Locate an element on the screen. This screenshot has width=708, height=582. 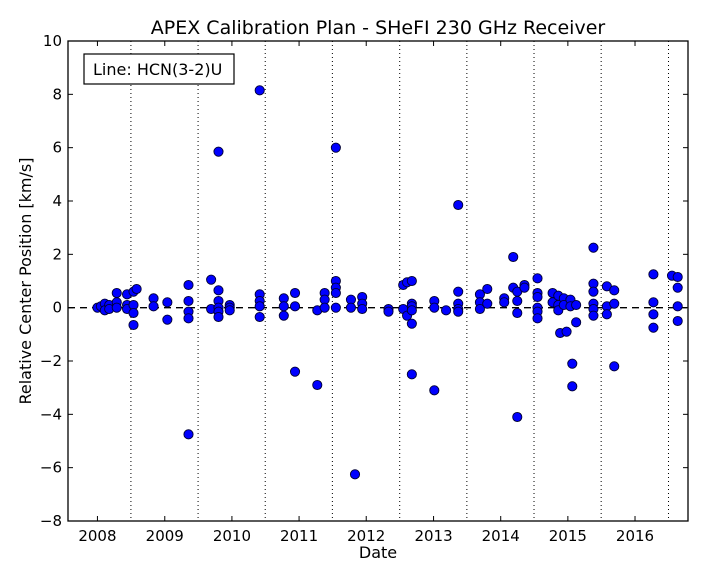
y-tick-label: 4 is located at coordinates (57, 201).